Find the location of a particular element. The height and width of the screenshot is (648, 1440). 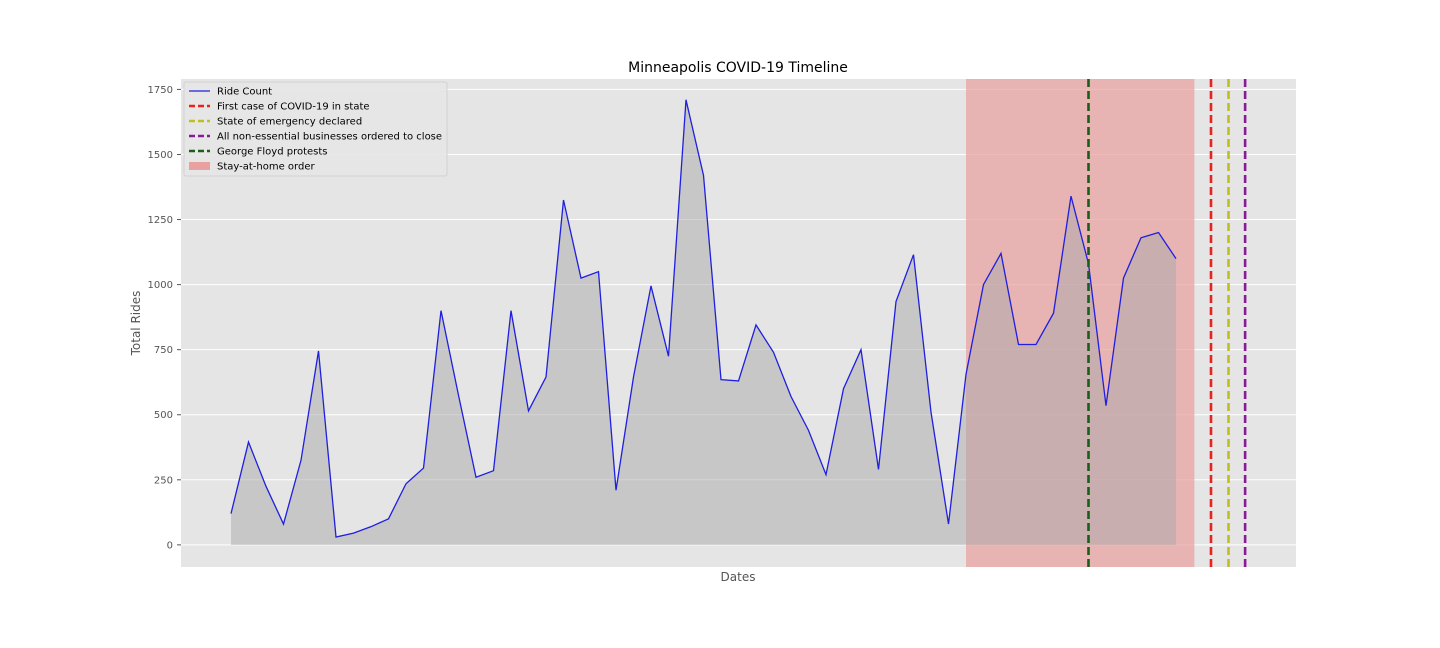

y-axis-ticks: 0 250 500 750 1000 1250 1500 1750 is located at coordinates (164, 318).